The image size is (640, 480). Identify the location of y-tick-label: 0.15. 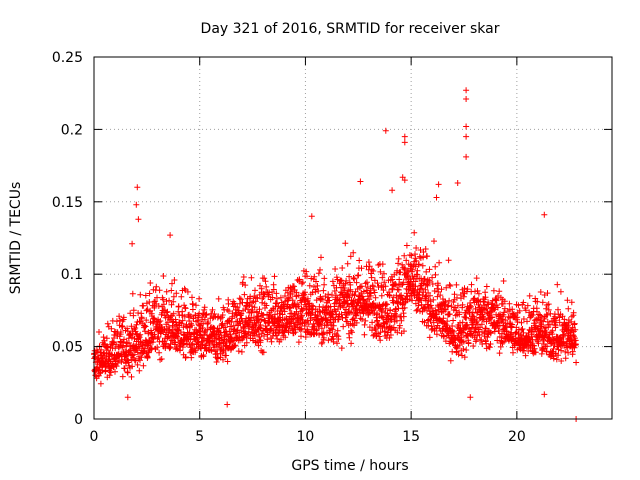
(67, 203).